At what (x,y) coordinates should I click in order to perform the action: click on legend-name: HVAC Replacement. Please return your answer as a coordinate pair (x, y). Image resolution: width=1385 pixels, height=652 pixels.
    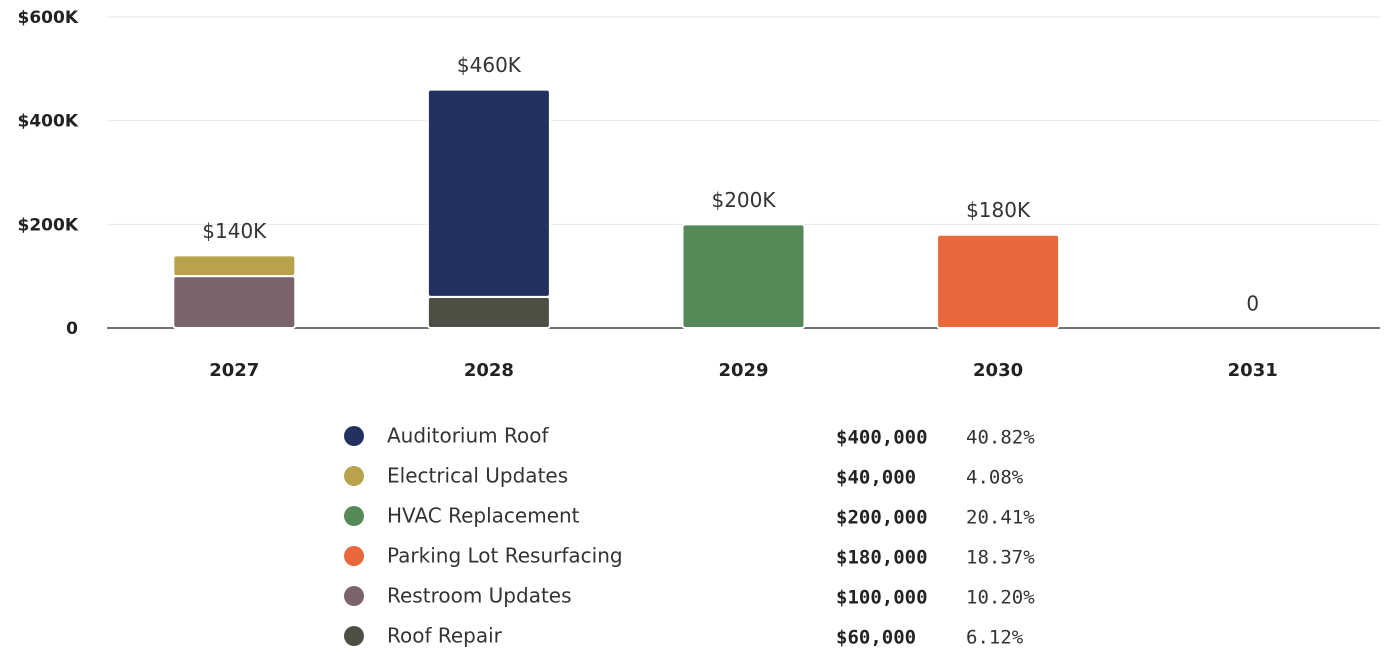
    Looking at the image, I should click on (483, 516).